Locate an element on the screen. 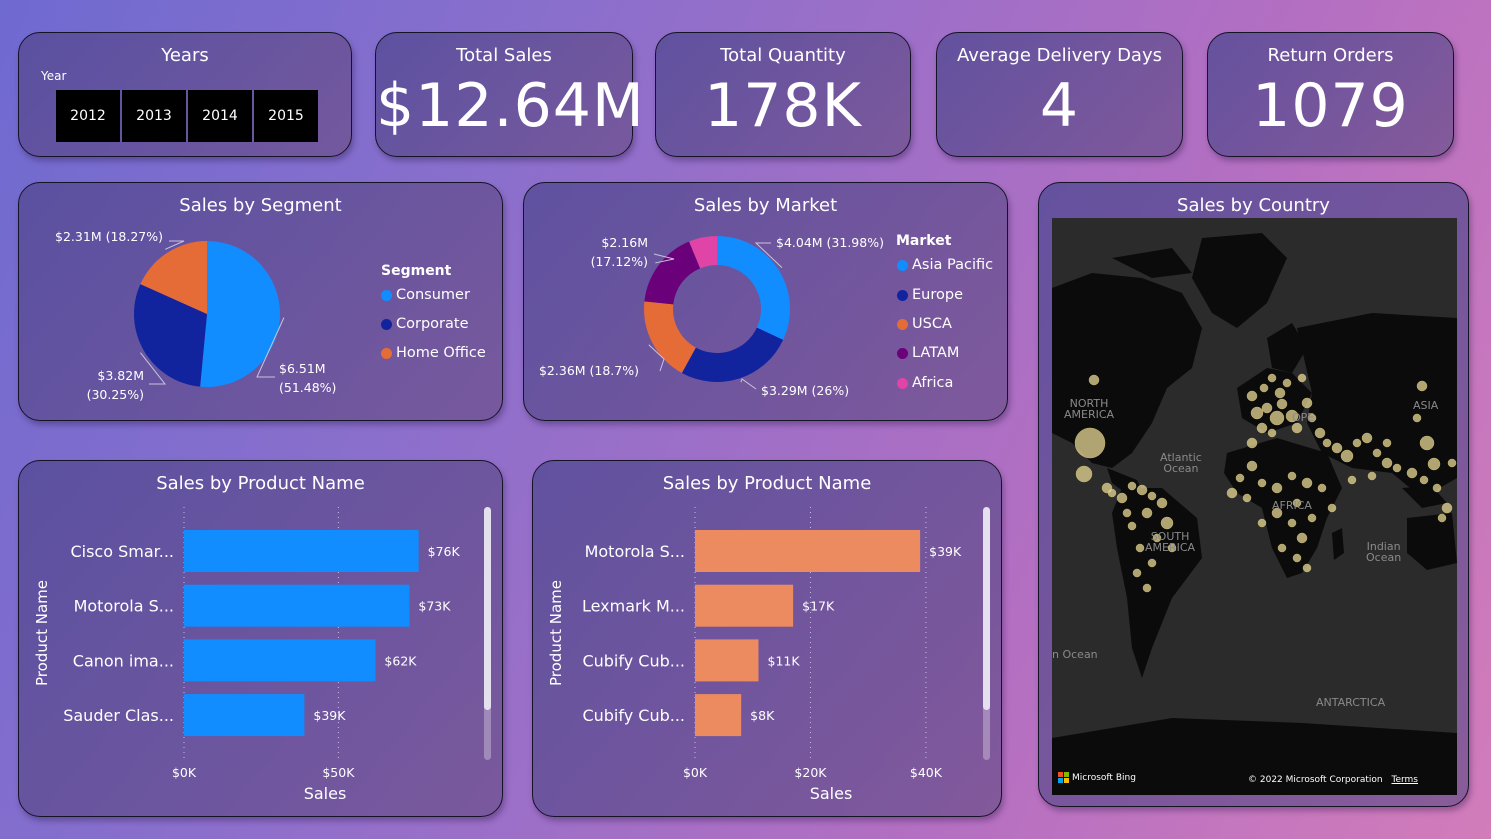  slice-usca is located at coordinates (670, 337).